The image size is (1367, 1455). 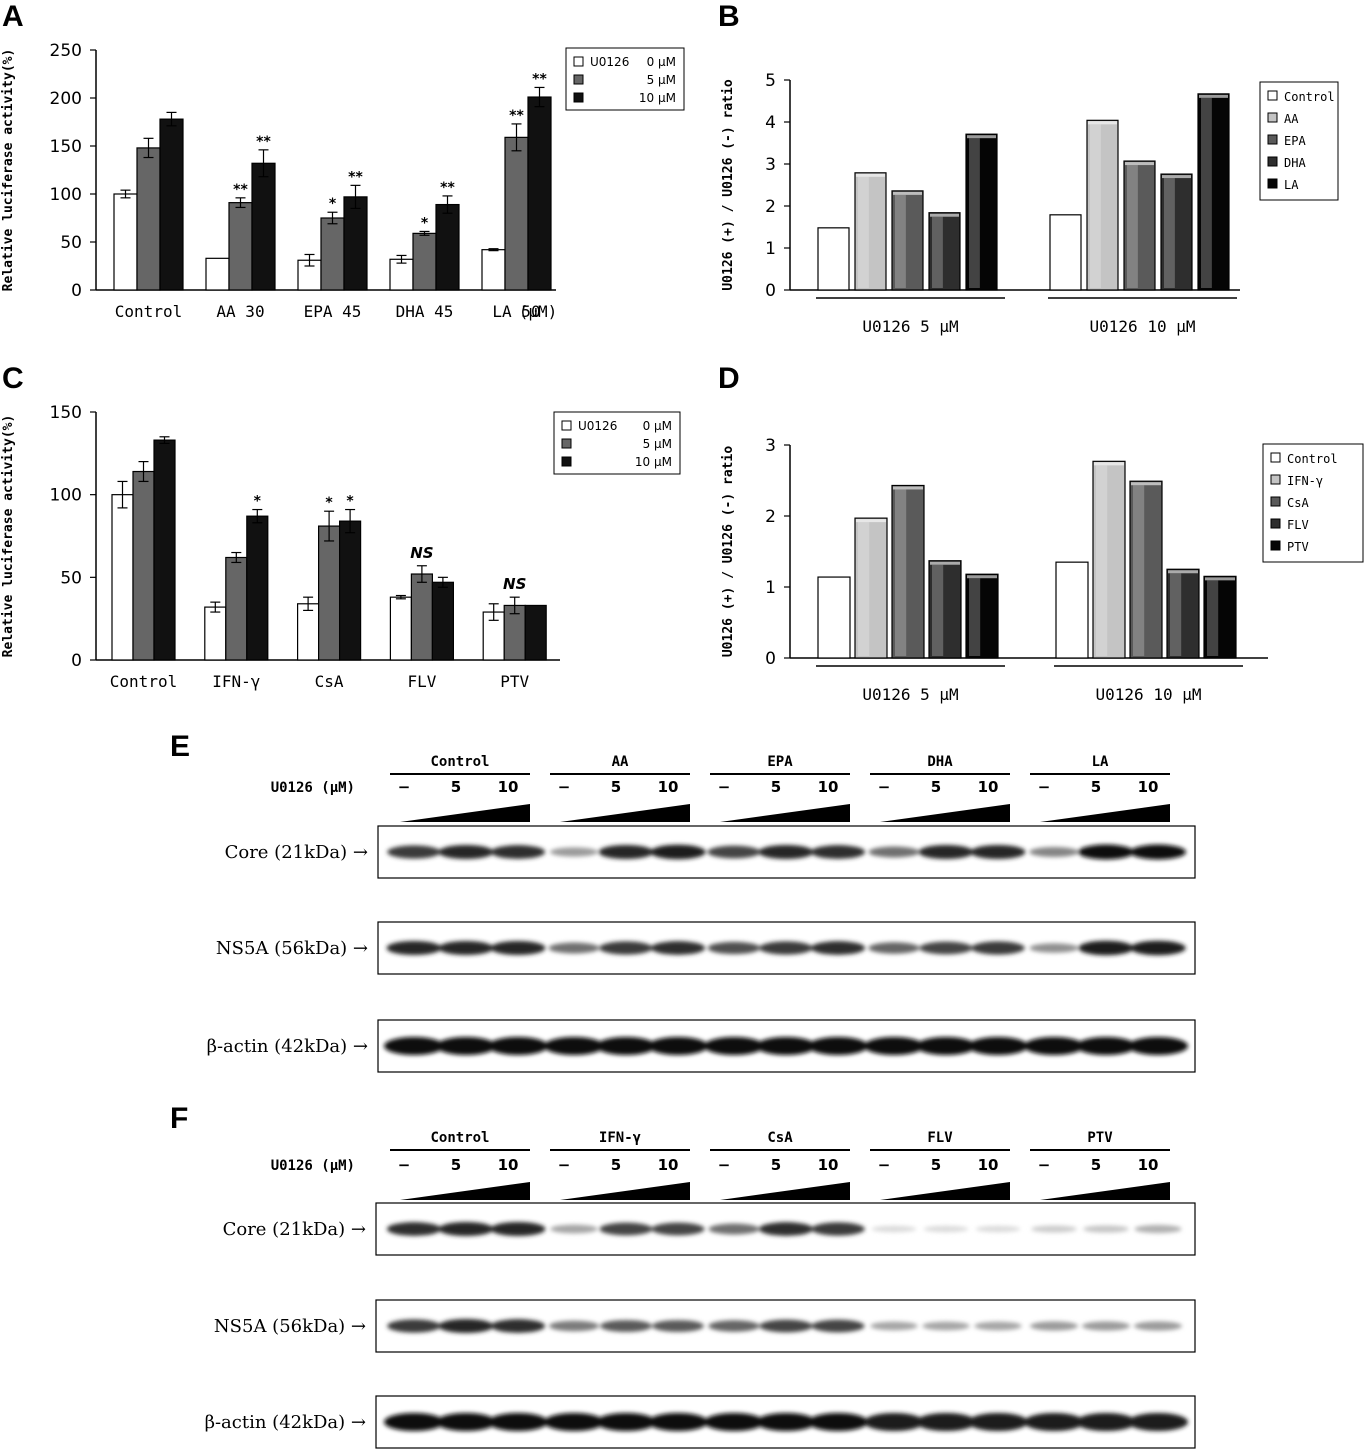 What do you see at coordinates (770, 588) in the screenshot?
I see `y-tick-label: 1` at bounding box center [770, 588].